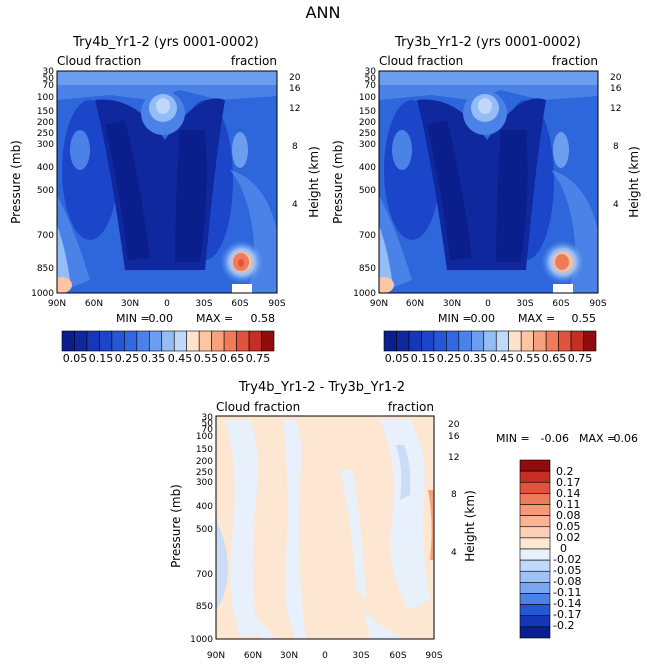 The height and width of the screenshot is (664, 647). Describe the element at coordinates (323, 12) in the screenshot. I see `figure-title: ANN` at that location.